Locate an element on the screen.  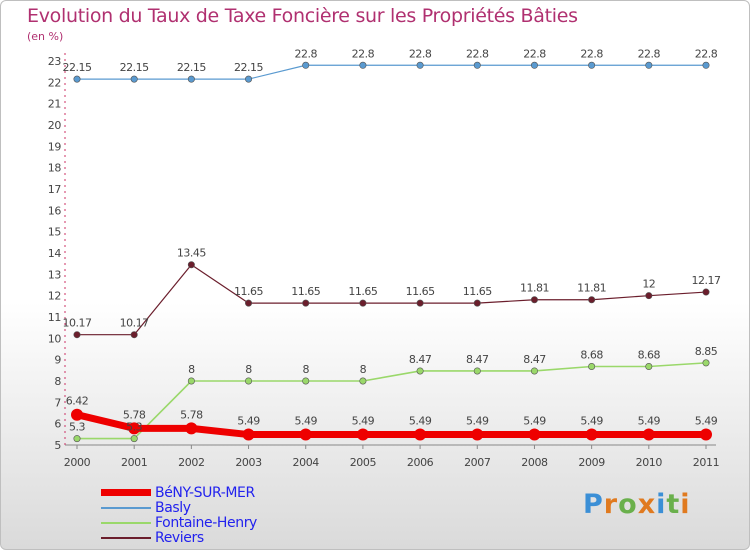
data-label: 11.81 is located at coordinates (591, 288).